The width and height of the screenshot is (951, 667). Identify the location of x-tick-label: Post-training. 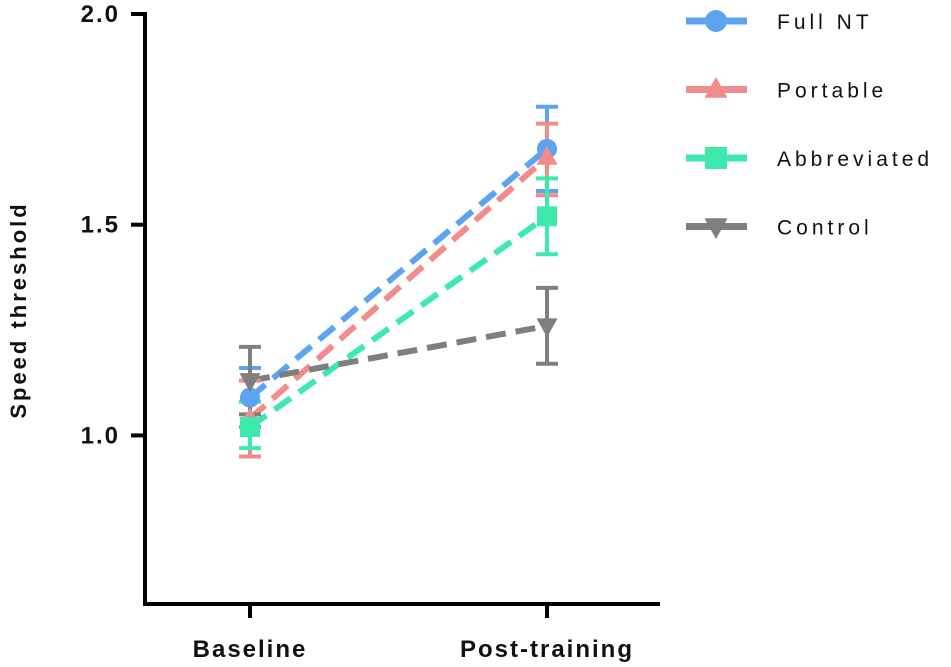
(547, 649).